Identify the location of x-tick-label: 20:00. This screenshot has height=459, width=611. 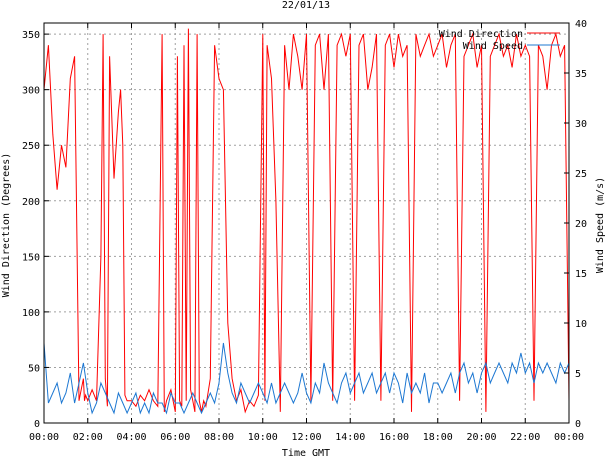
(481, 437).